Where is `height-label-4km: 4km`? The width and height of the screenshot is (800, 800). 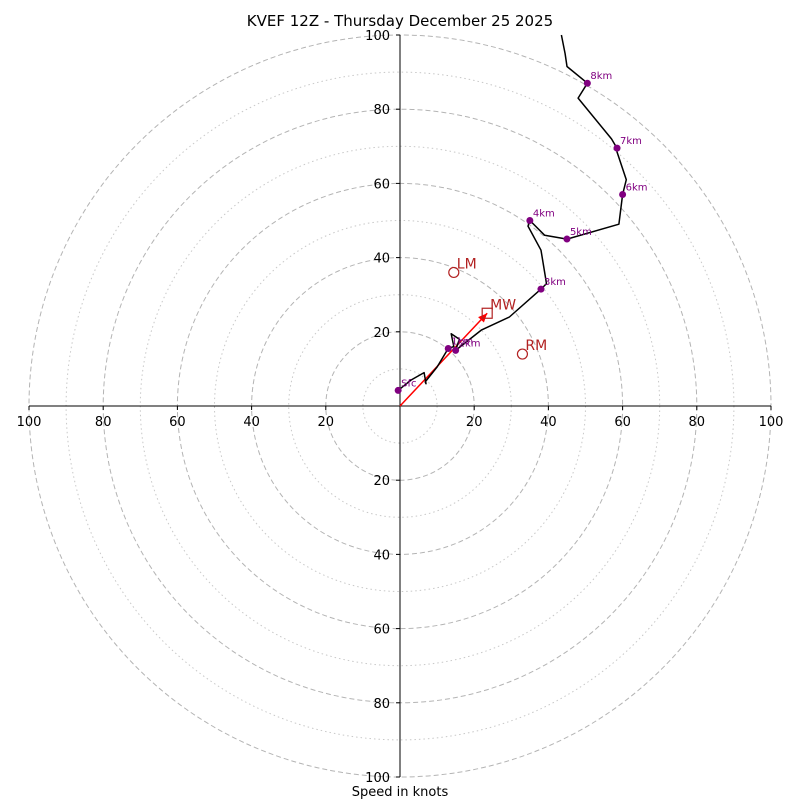 height-label-4km: 4km is located at coordinates (544, 214).